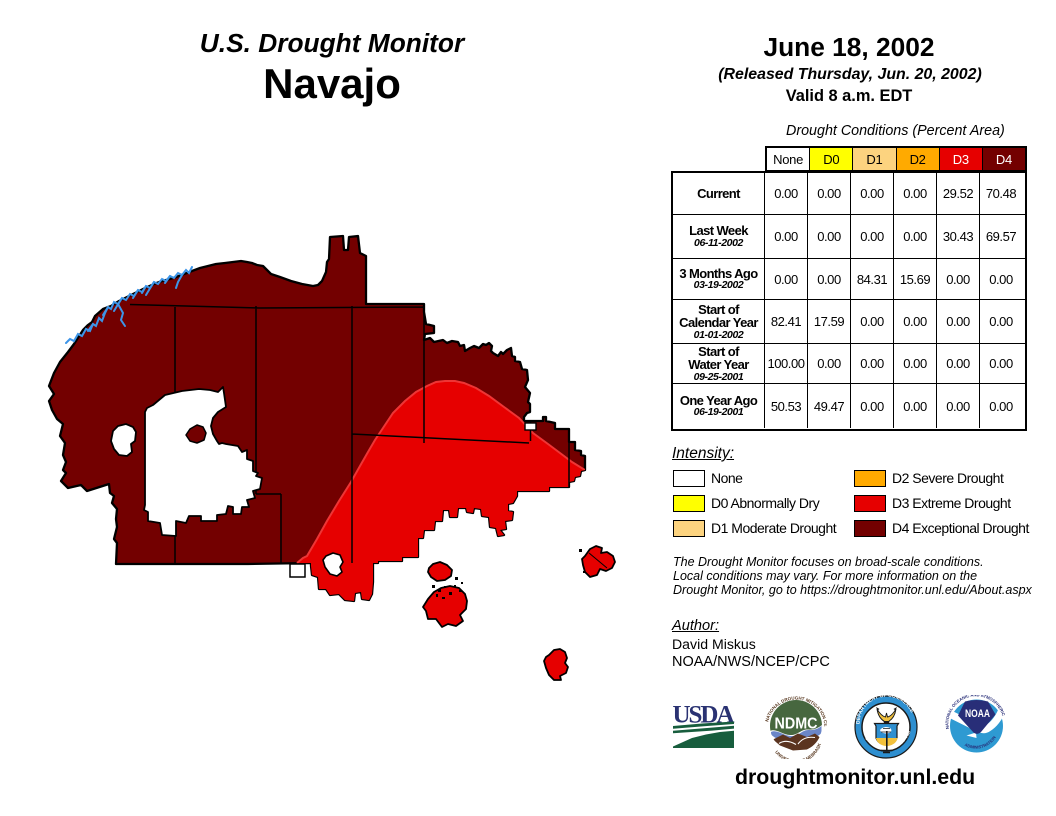  What do you see at coordinates (796, 724) in the screenshot?
I see `svg-text: NDMC` at bounding box center [796, 724].